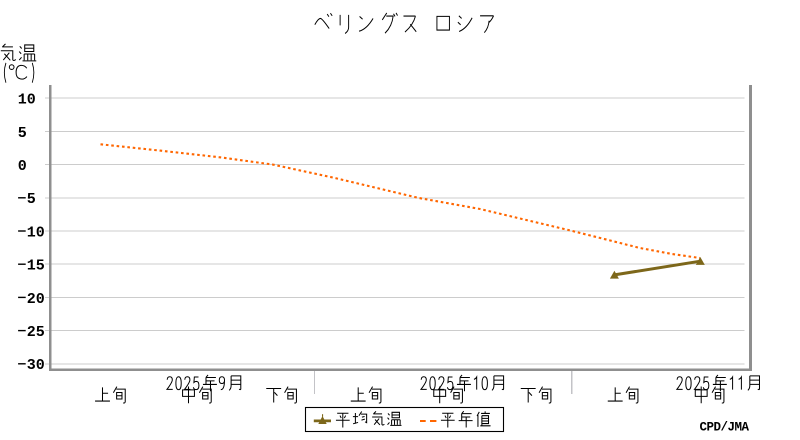  What do you see at coordinates (36, 299) in the screenshot?
I see `svg-text: 20` at bounding box center [36, 299].